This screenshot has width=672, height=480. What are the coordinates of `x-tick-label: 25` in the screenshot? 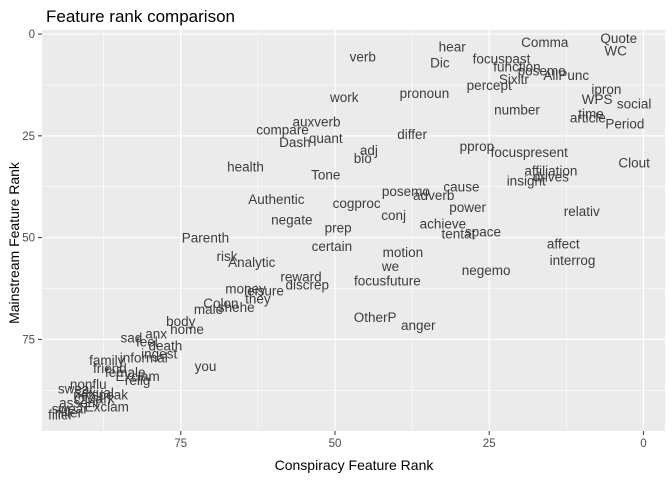 It's located at (489, 444).